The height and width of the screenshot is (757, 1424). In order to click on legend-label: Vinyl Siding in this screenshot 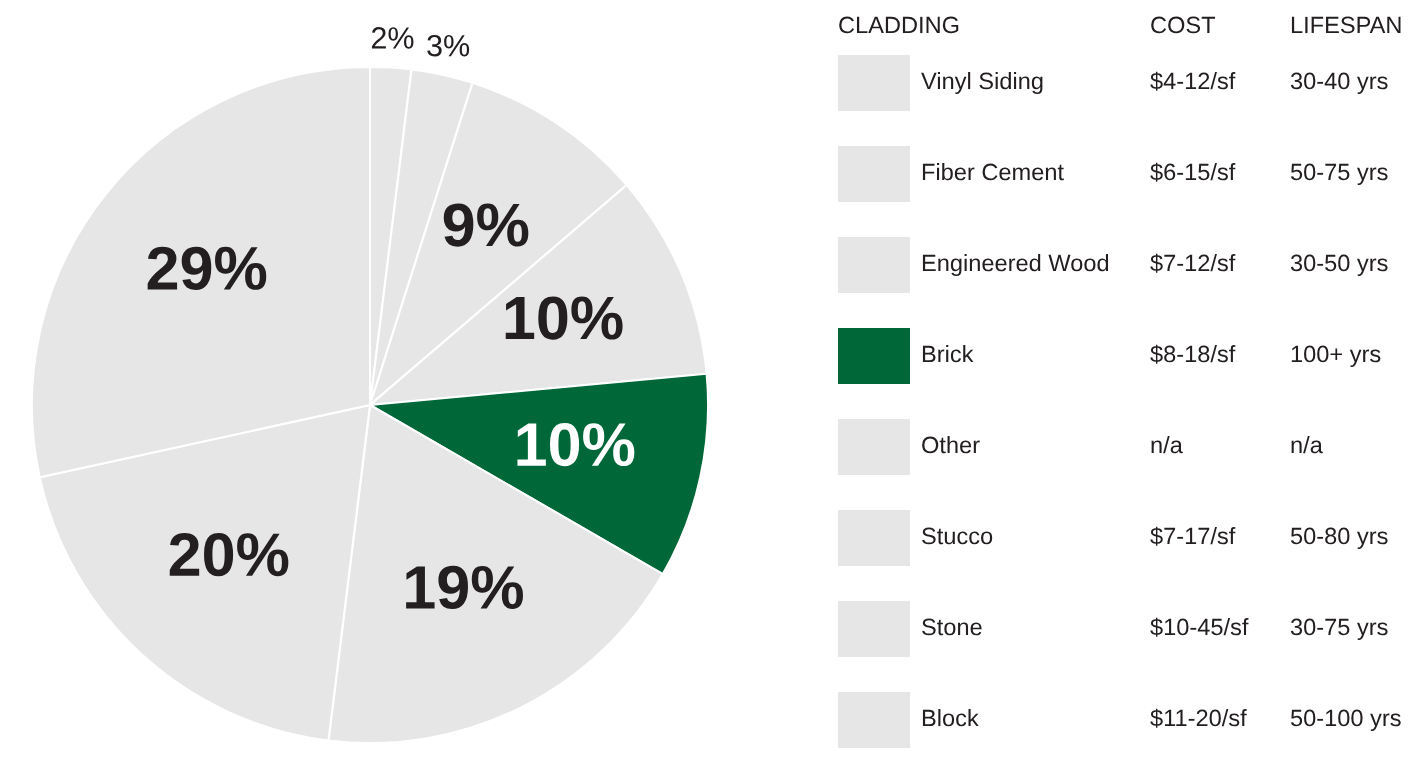, I will do `click(982, 83)`.